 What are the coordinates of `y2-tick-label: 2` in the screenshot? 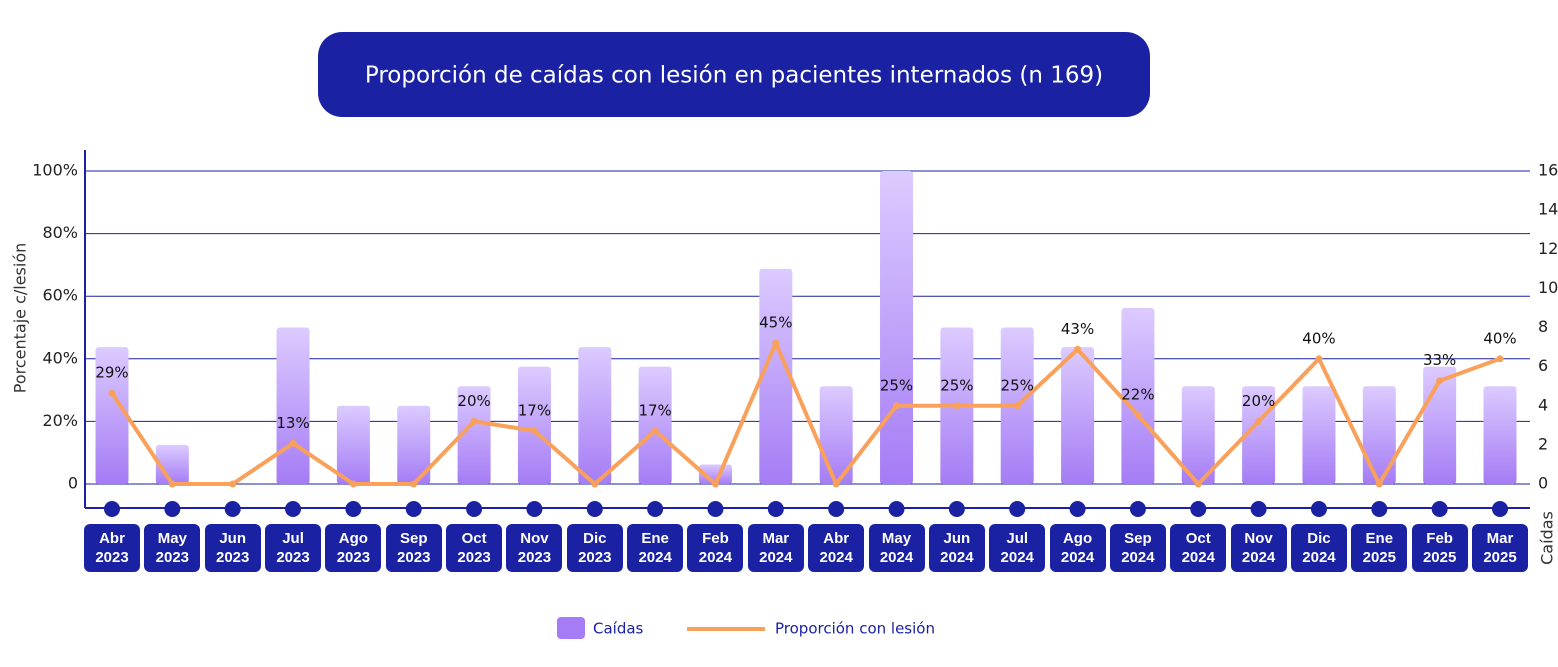 It's located at (1543, 443).